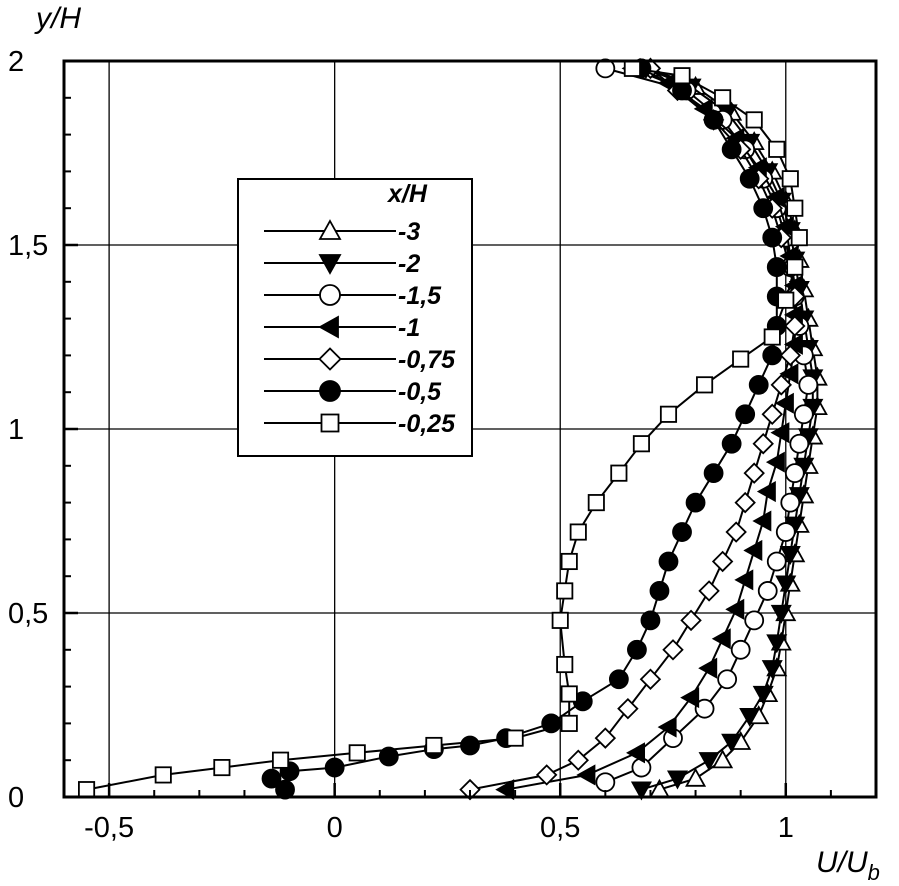 This screenshot has width=899, height=886. I want to click on legend-entry: -3, so click(342, 232).